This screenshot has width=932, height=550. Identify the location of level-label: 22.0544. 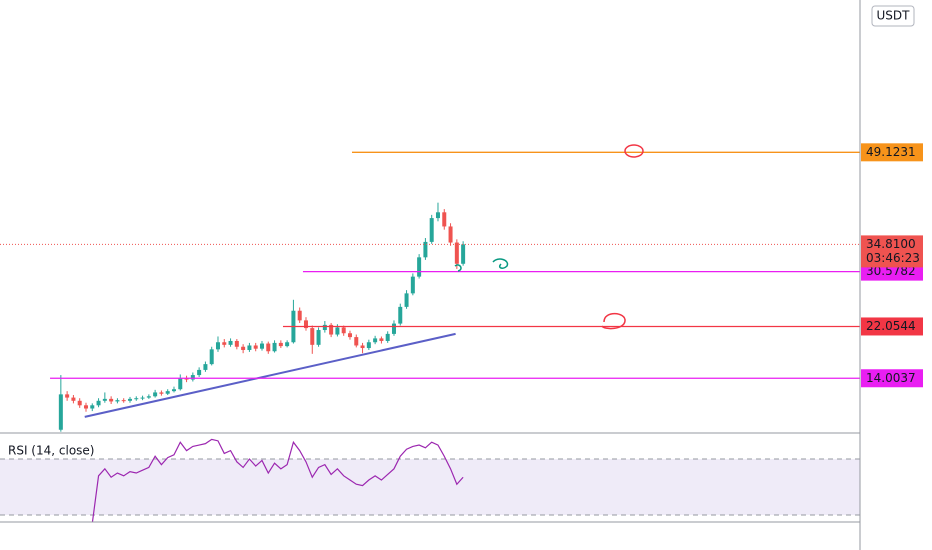
(891, 326).